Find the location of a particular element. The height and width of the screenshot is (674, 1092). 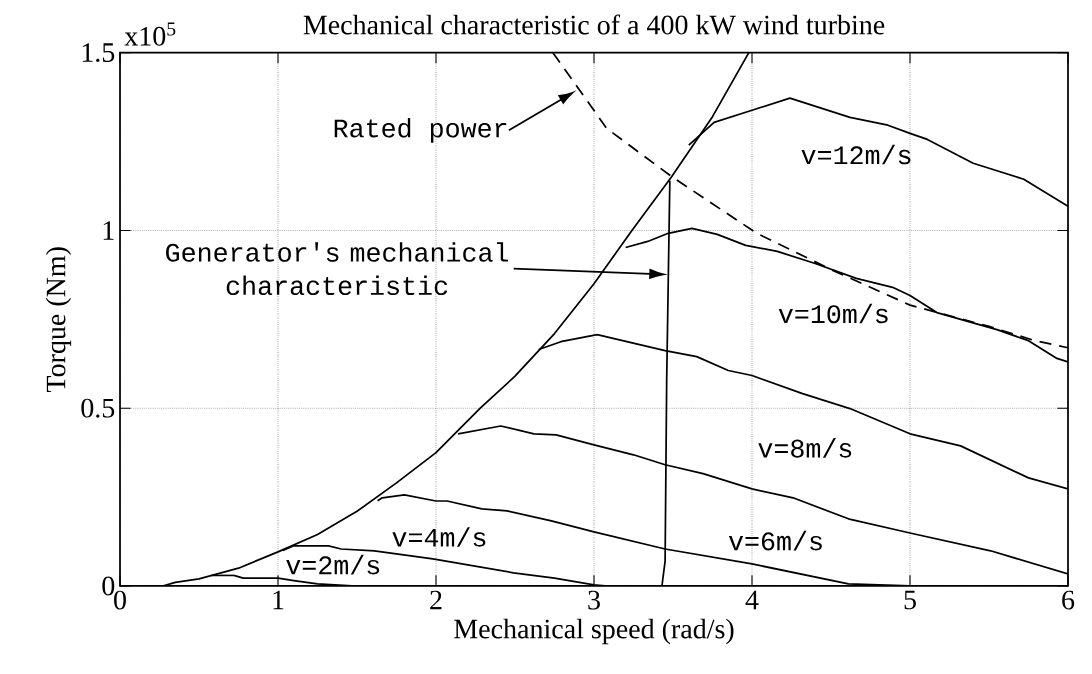

x-tick-label: 3 is located at coordinates (594, 600).